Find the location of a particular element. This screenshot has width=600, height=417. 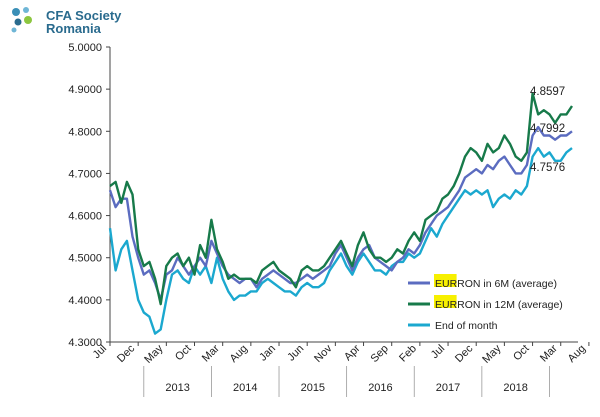

logo: CFA Society Romania is located at coordinates (83, 19).